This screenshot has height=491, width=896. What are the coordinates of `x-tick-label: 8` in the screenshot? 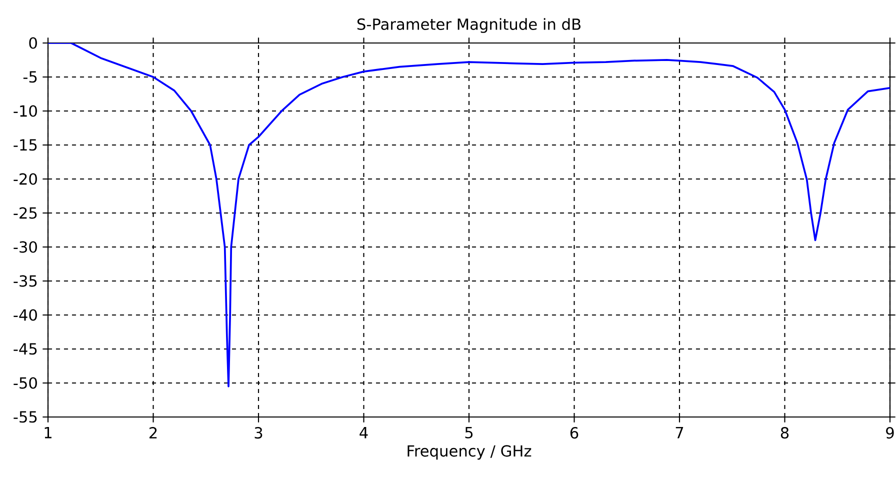 It's located at (784, 433).